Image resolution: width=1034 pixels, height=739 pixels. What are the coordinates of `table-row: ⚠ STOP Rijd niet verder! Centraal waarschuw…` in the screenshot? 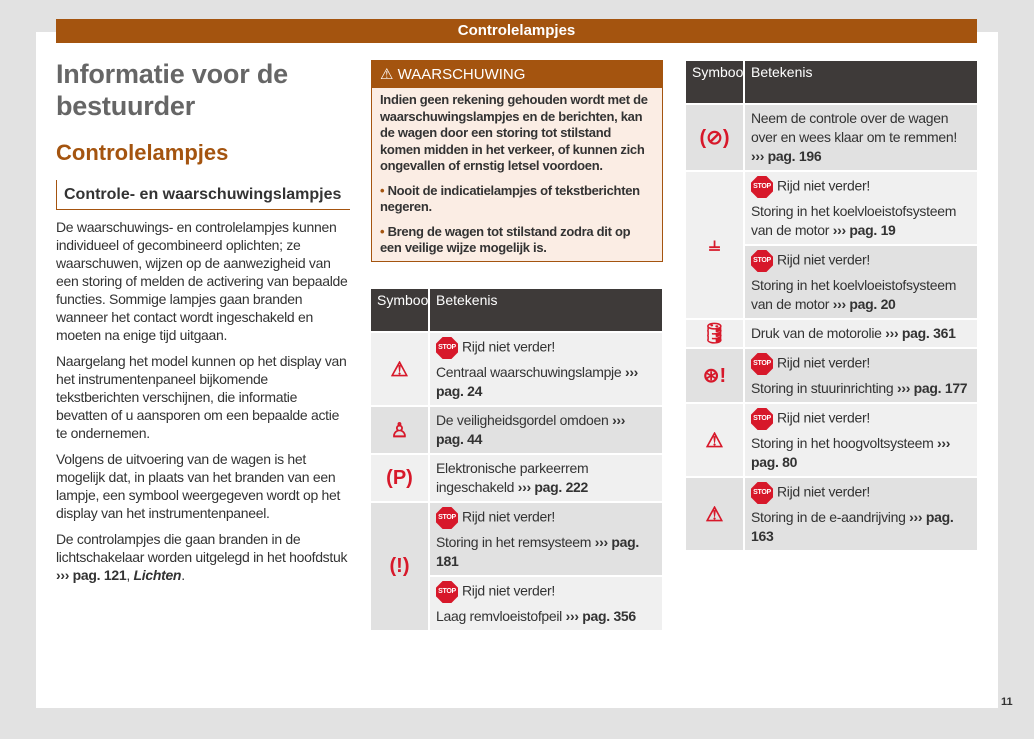 It's located at (516, 369).